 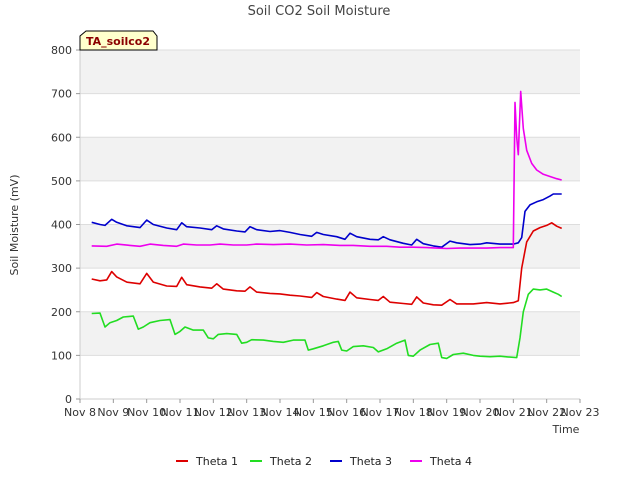 I want to click on legend-item-theta-3: Theta 3, so click(x=361, y=461).